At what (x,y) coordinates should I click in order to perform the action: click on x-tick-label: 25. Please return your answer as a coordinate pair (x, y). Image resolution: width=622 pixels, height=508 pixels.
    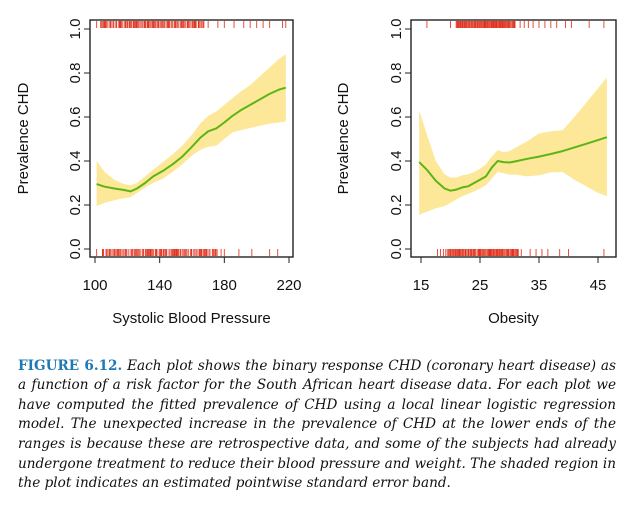
    Looking at the image, I should click on (480, 285).